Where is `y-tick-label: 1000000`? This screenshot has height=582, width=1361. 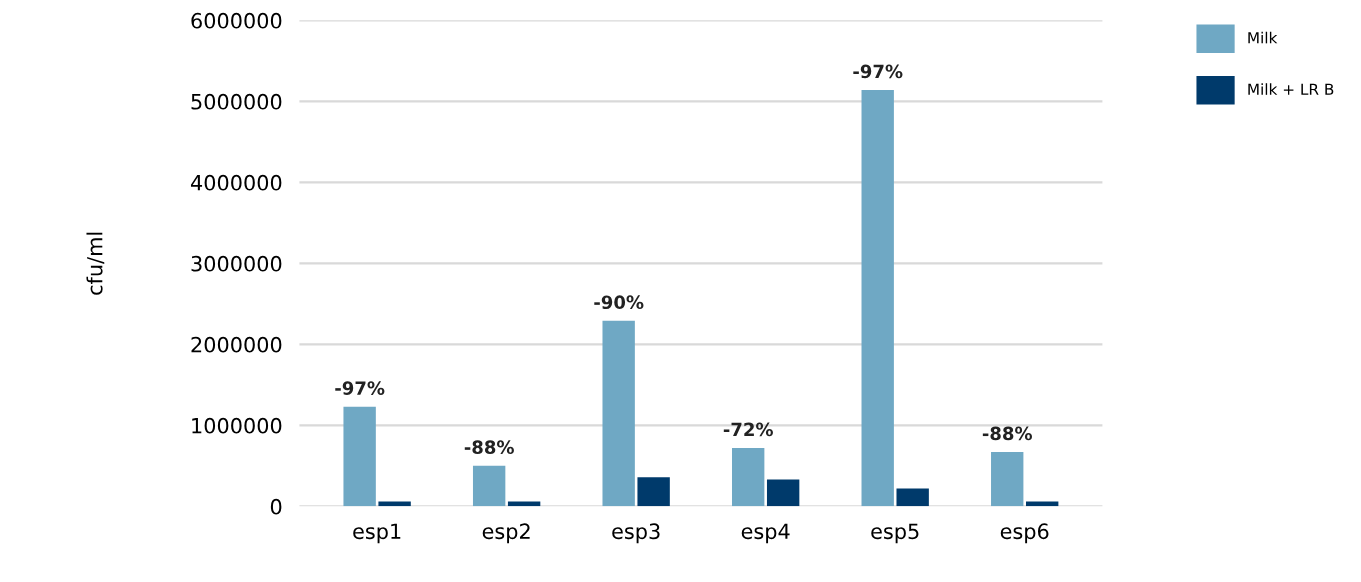
y-tick-label: 1000000 is located at coordinates (237, 425).